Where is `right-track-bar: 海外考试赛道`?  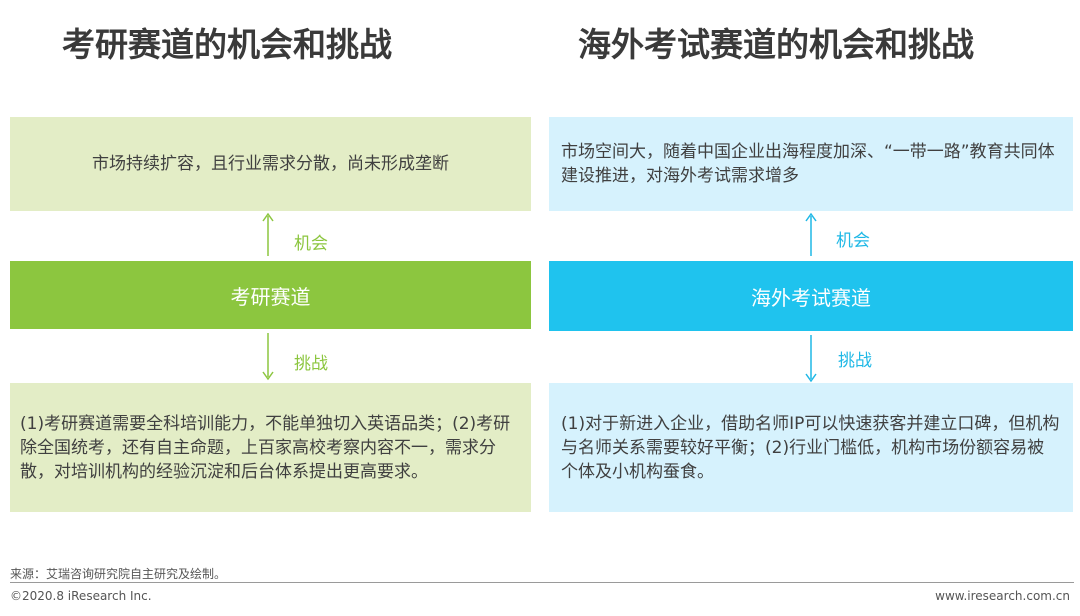
right-track-bar: 海外考试赛道 is located at coordinates (811, 296).